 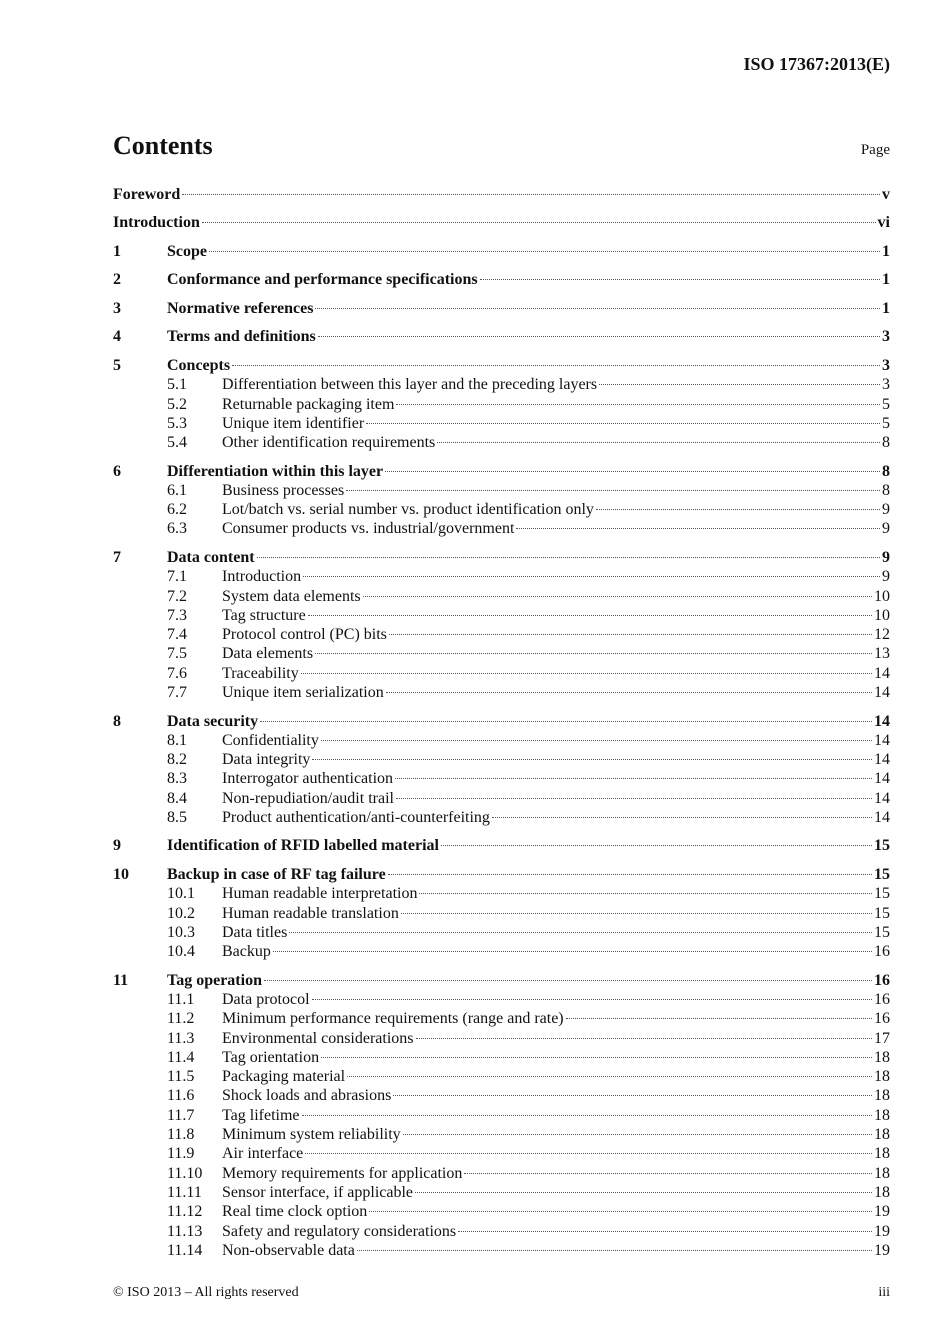 What do you see at coordinates (501, 740) in the screenshot?
I see `toc-subentry: 8.1 Confidentiality 14` at bounding box center [501, 740].